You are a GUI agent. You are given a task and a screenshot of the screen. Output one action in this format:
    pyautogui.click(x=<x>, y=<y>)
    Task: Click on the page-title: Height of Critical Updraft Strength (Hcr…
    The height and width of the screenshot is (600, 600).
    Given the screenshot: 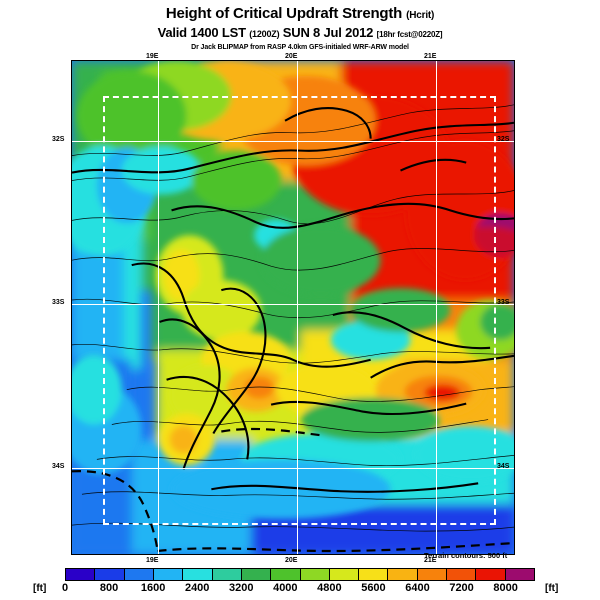 What is the action you would take?
    pyautogui.click(x=300, y=15)
    